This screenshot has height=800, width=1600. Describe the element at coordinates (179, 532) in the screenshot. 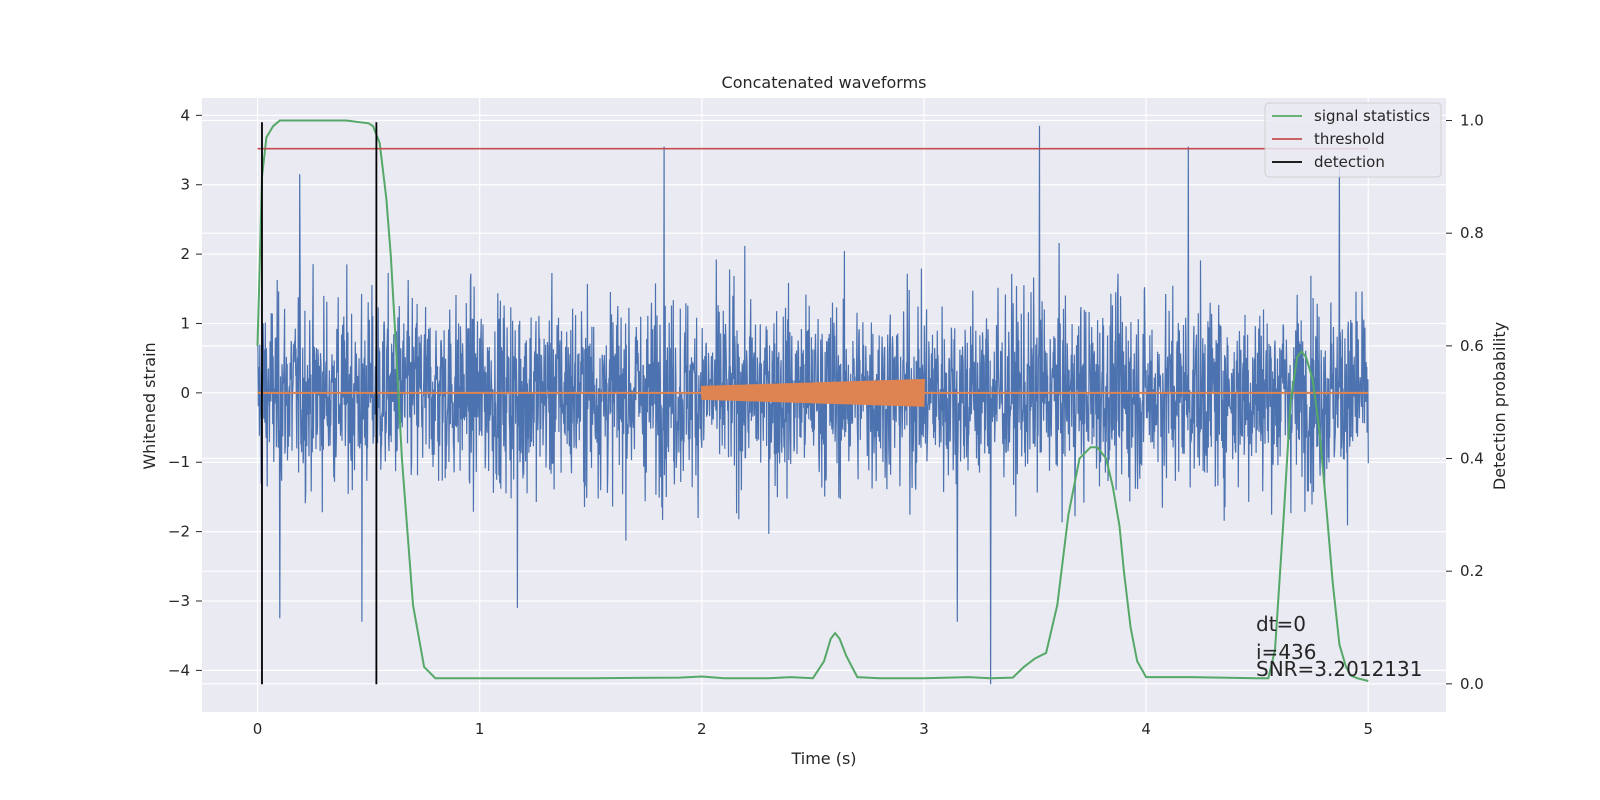

I see `y-tick-label: −2` at that location.